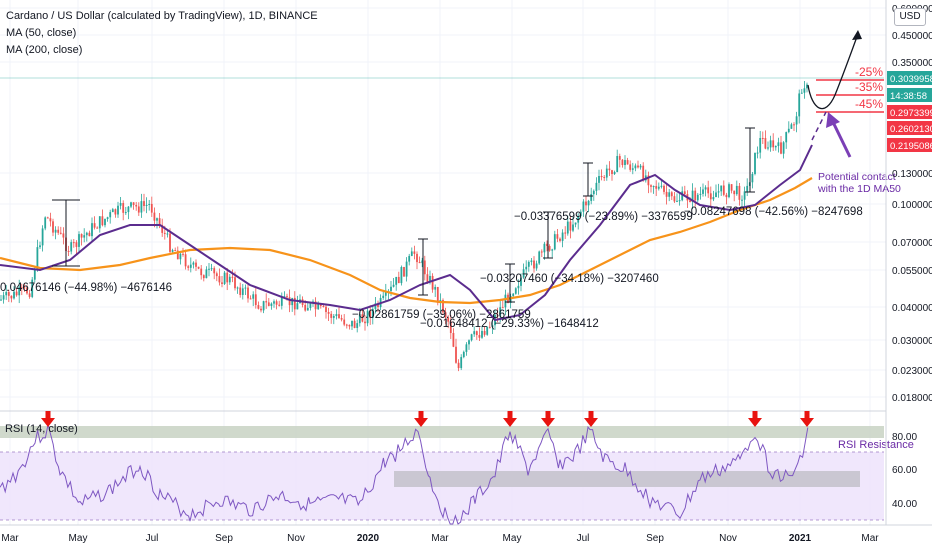  Describe the element at coordinates (904, 504) in the screenshot. I see `rsi-tick: 40.00` at that location.